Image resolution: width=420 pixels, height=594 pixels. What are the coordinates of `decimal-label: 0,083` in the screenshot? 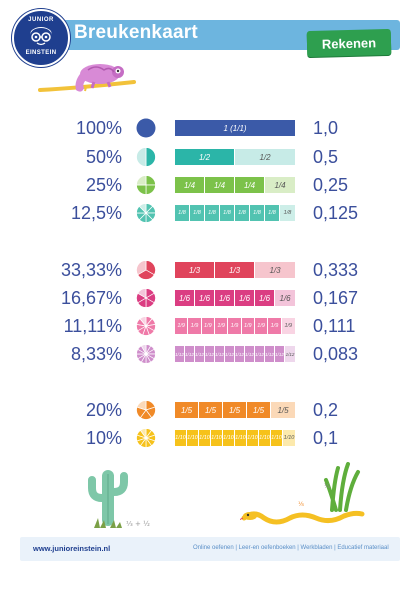 It's located at (336, 354).